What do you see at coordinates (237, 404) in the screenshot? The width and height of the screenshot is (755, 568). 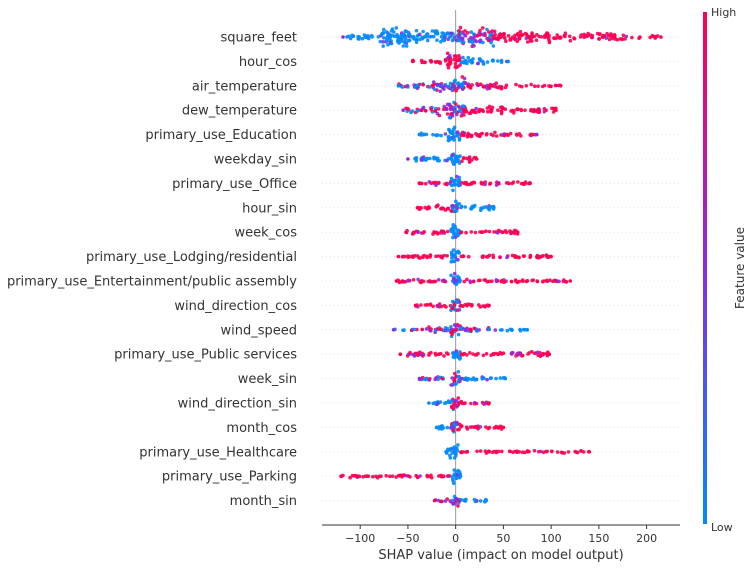 I see `feature-label: wind_direction_sin` at bounding box center [237, 404].